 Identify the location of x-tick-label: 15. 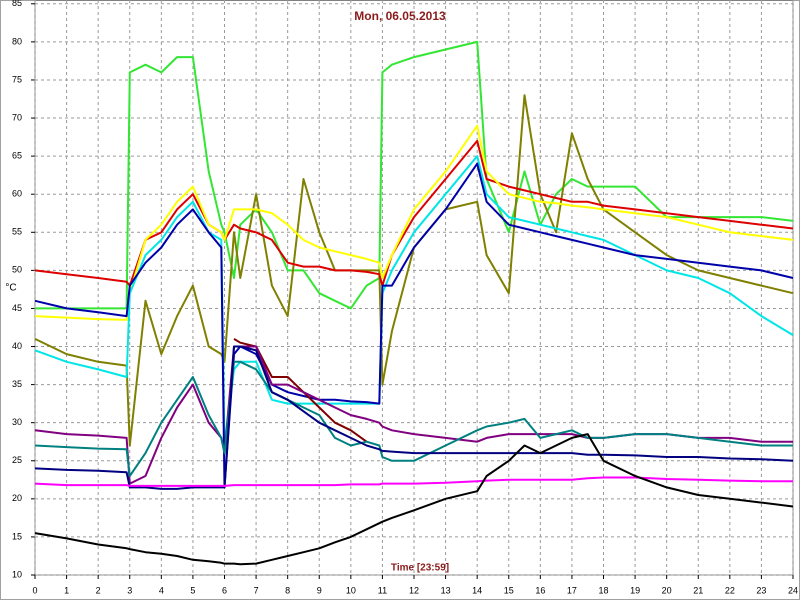
(509, 590).